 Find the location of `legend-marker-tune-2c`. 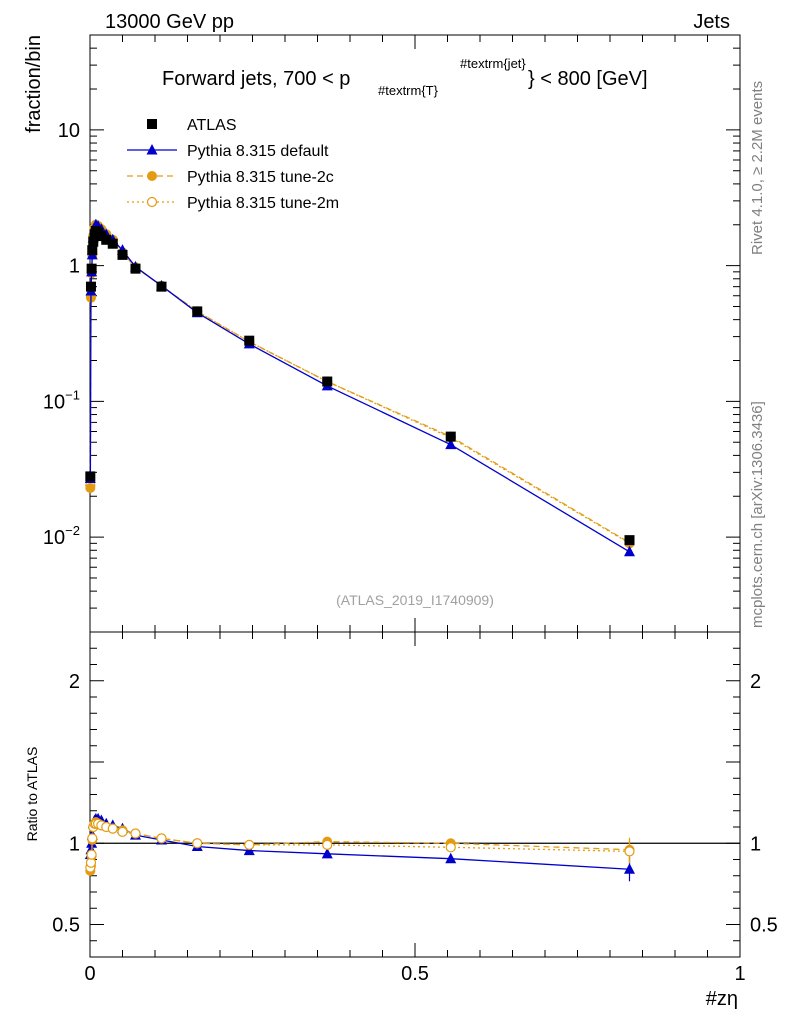

legend-marker-tune-2c is located at coordinates (152, 176).